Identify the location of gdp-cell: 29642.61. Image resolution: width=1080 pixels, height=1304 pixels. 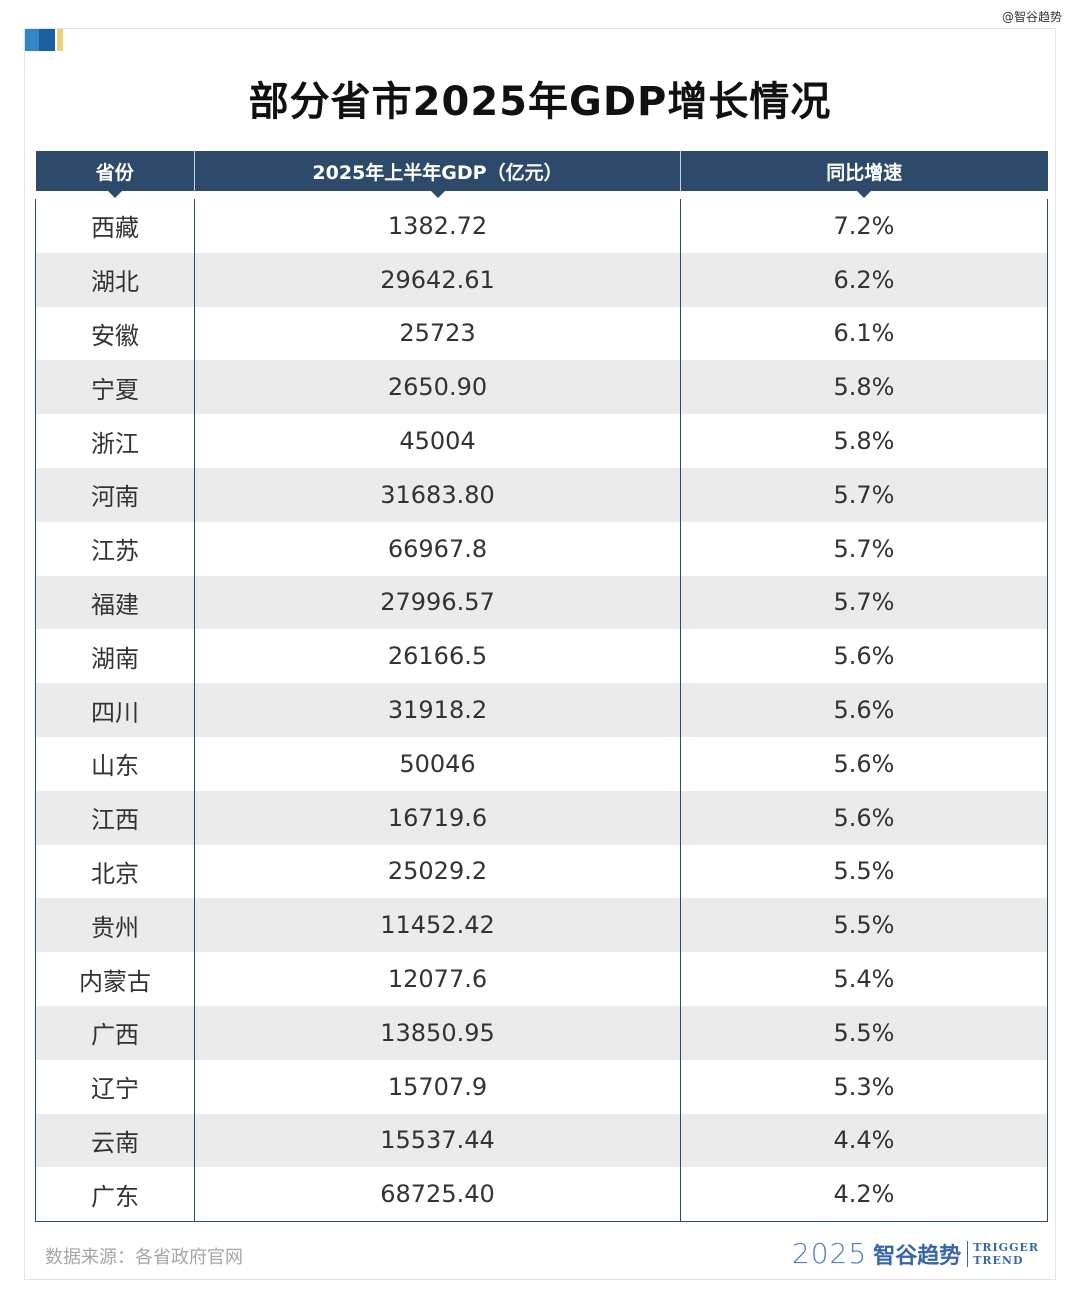
(437, 279).